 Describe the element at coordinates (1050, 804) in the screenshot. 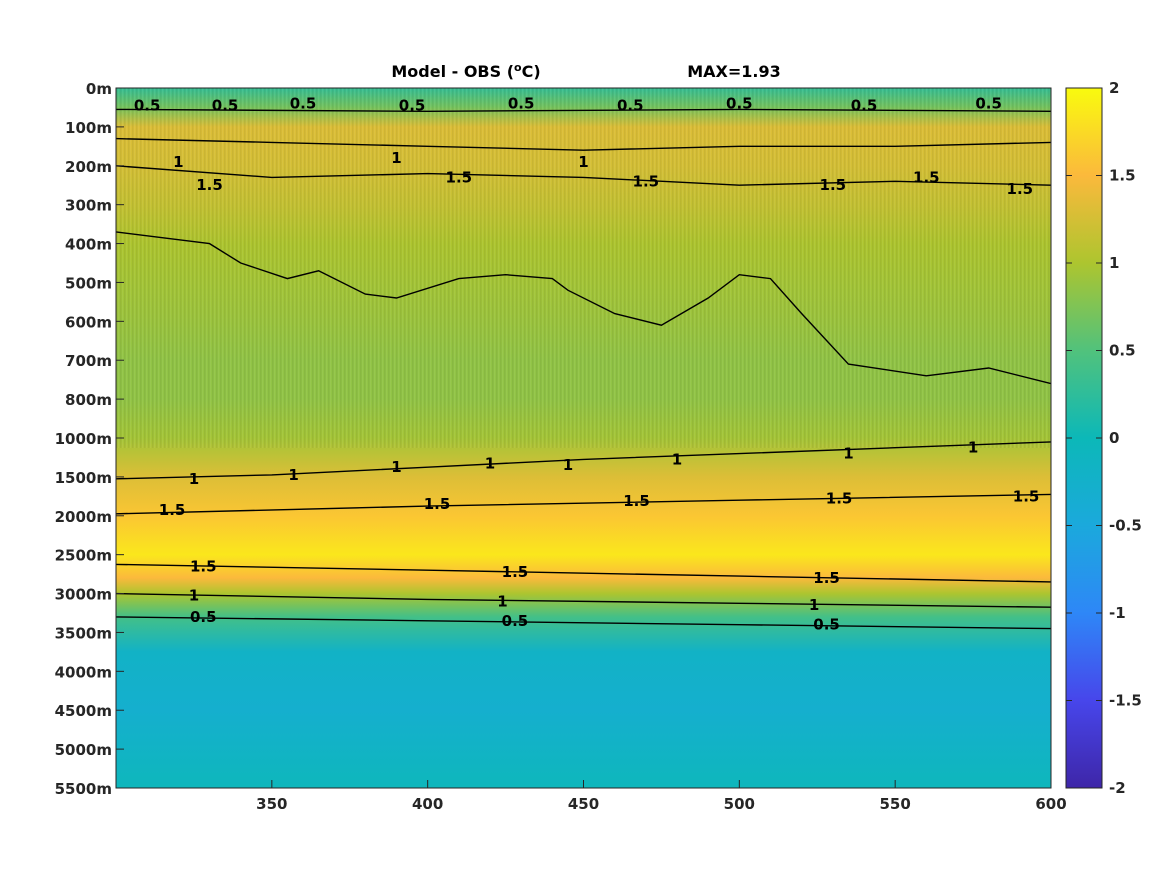

I see `x-tick-label: 600` at that location.